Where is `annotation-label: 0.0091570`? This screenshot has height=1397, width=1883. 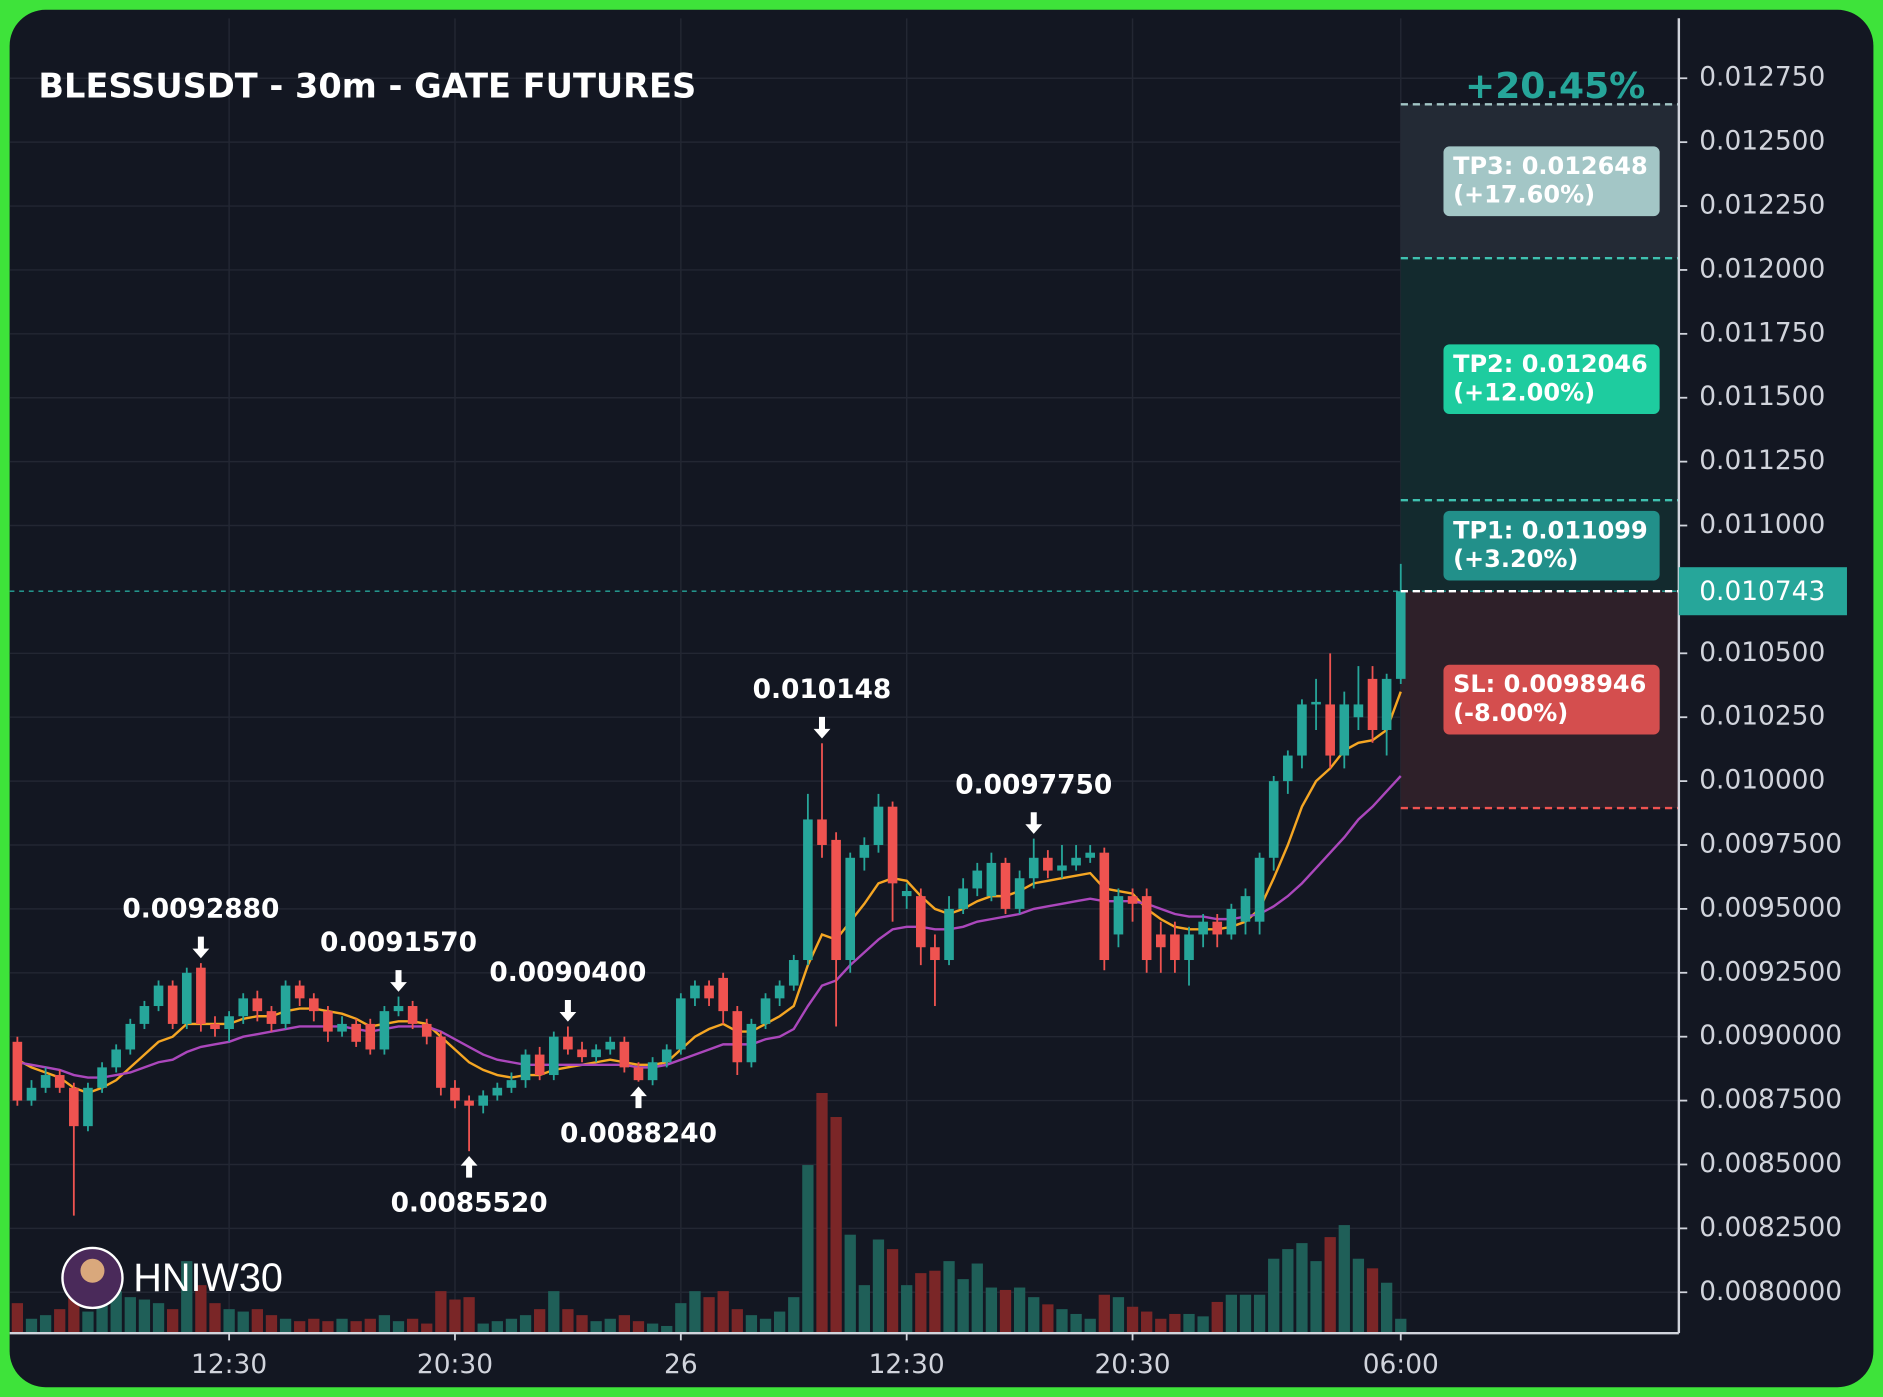
annotation-label: 0.0091570 is located at coordinates (398, 942).